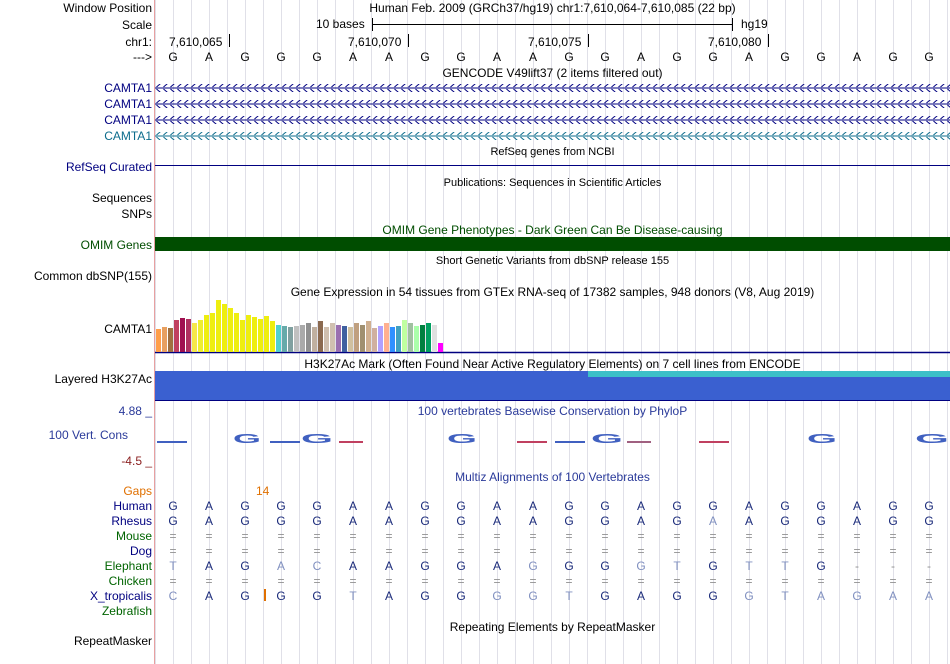 The image size is (950, 664). Describe the element at coordinates (128, 104) in the screenshot. I see `gene-label-camta1-2: CAMTA1` at that location.